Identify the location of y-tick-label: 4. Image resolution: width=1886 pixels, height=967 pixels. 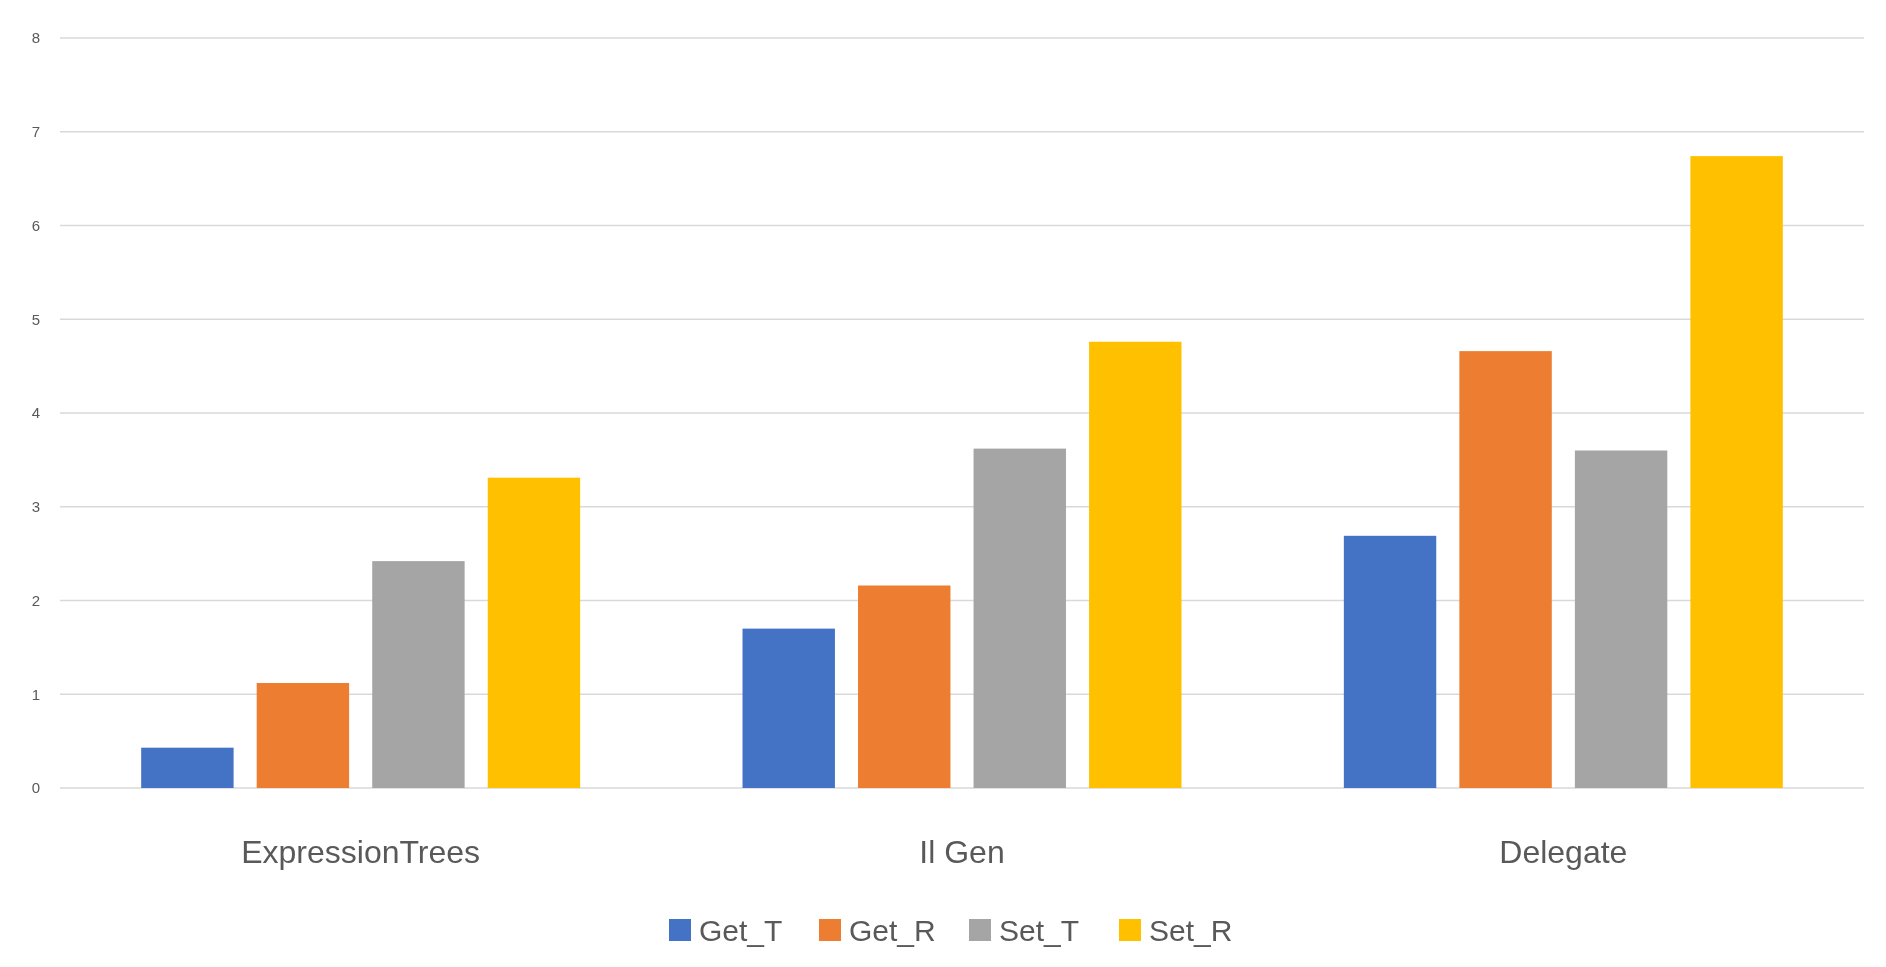
(35, 413).